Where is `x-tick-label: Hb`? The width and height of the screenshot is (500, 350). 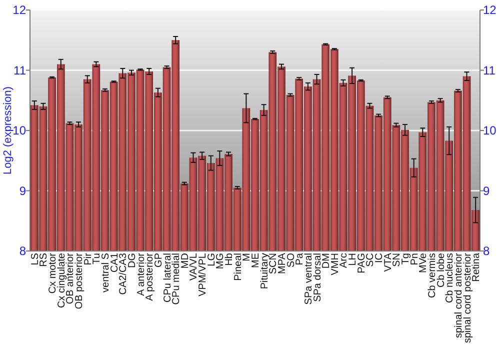 x-tick-label: Hb is located at coordinates (230, 259).